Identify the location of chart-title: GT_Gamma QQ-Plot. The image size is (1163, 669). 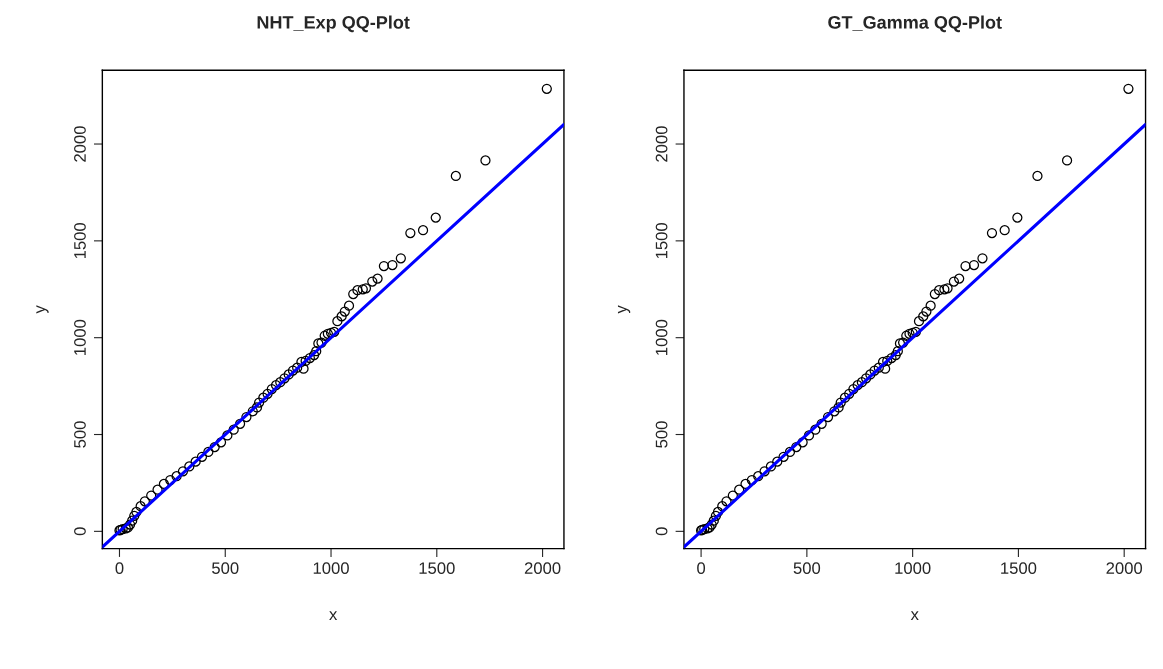
(915, 24).